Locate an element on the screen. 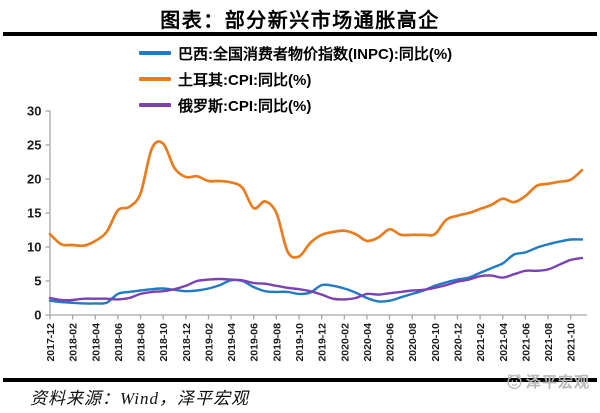 Image resolution: width=600 pixels, height=413 pixels. legend-item-turkey: 土耳其:CPI:同比(%) is located at coordinates (295, 79).